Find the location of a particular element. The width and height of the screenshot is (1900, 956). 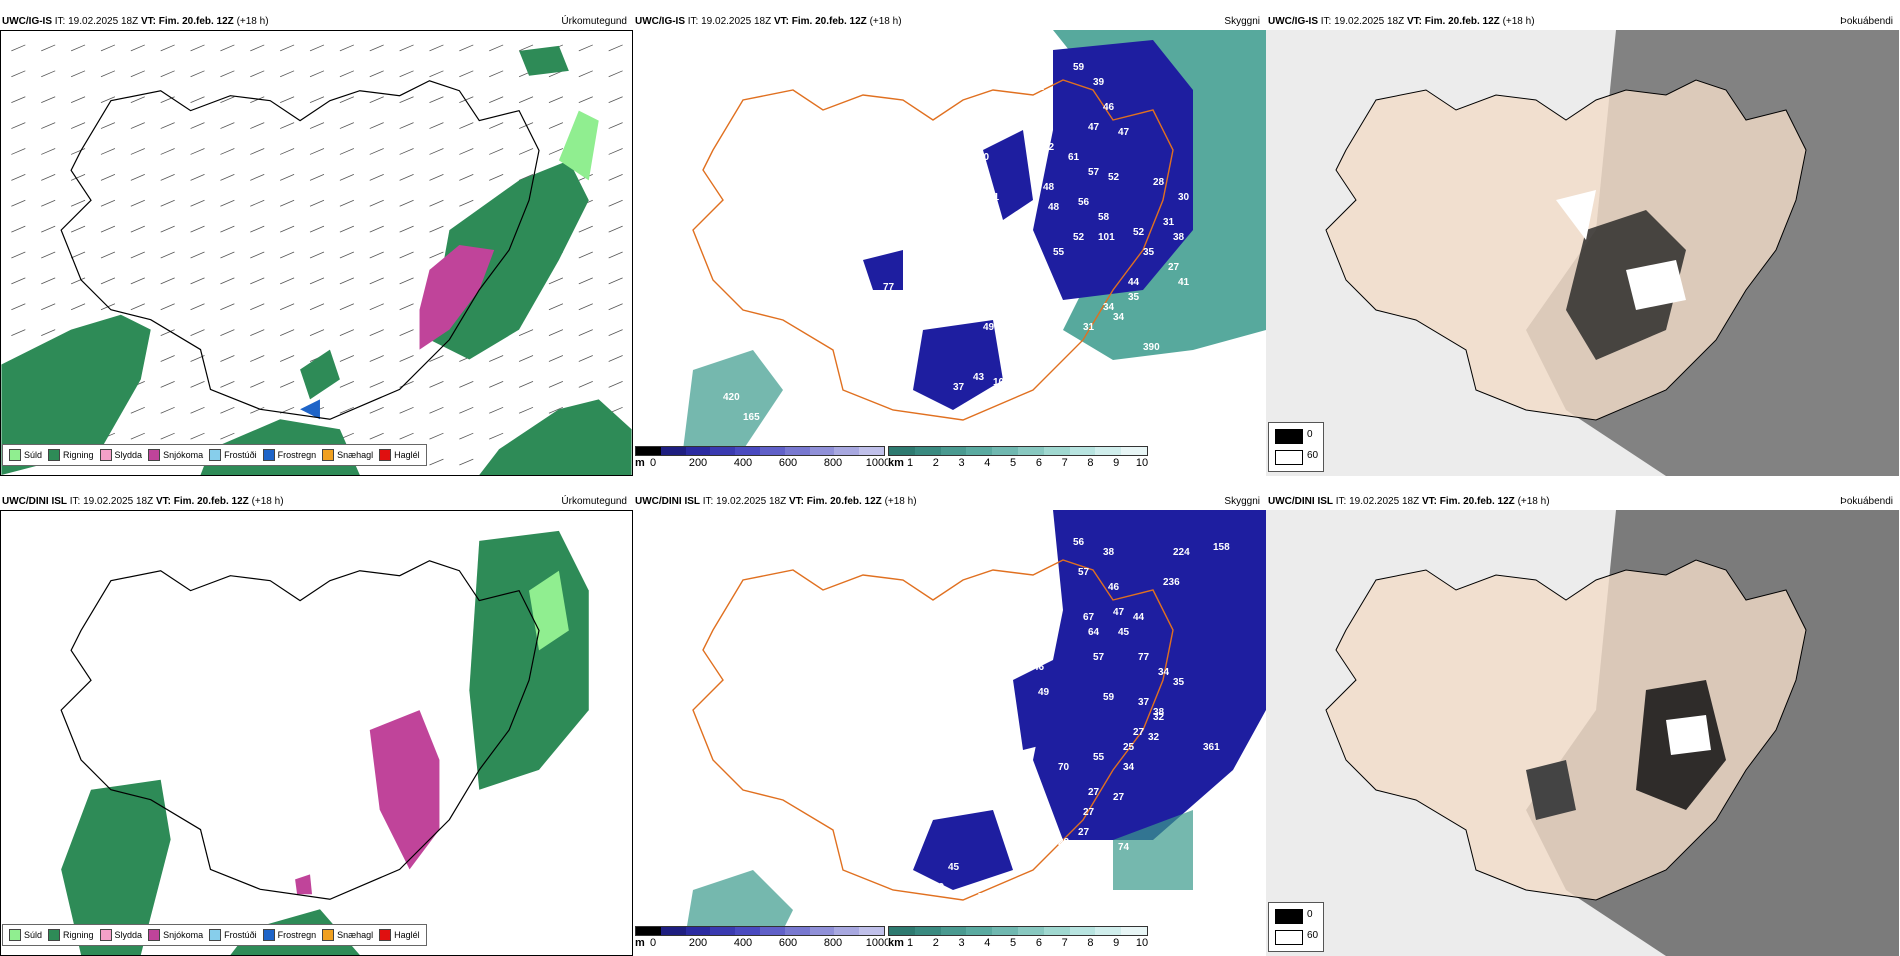

visibility-value-label: 90 is located at coordinates (984, 157).